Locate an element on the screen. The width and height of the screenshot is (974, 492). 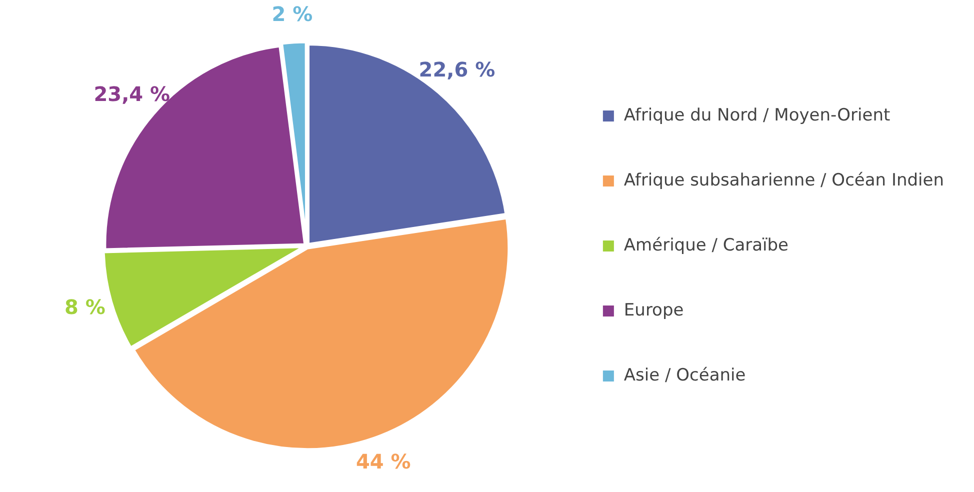
legend-label: Afrique subsaharienne / Océan Indien is located at coordinates (784, 180).